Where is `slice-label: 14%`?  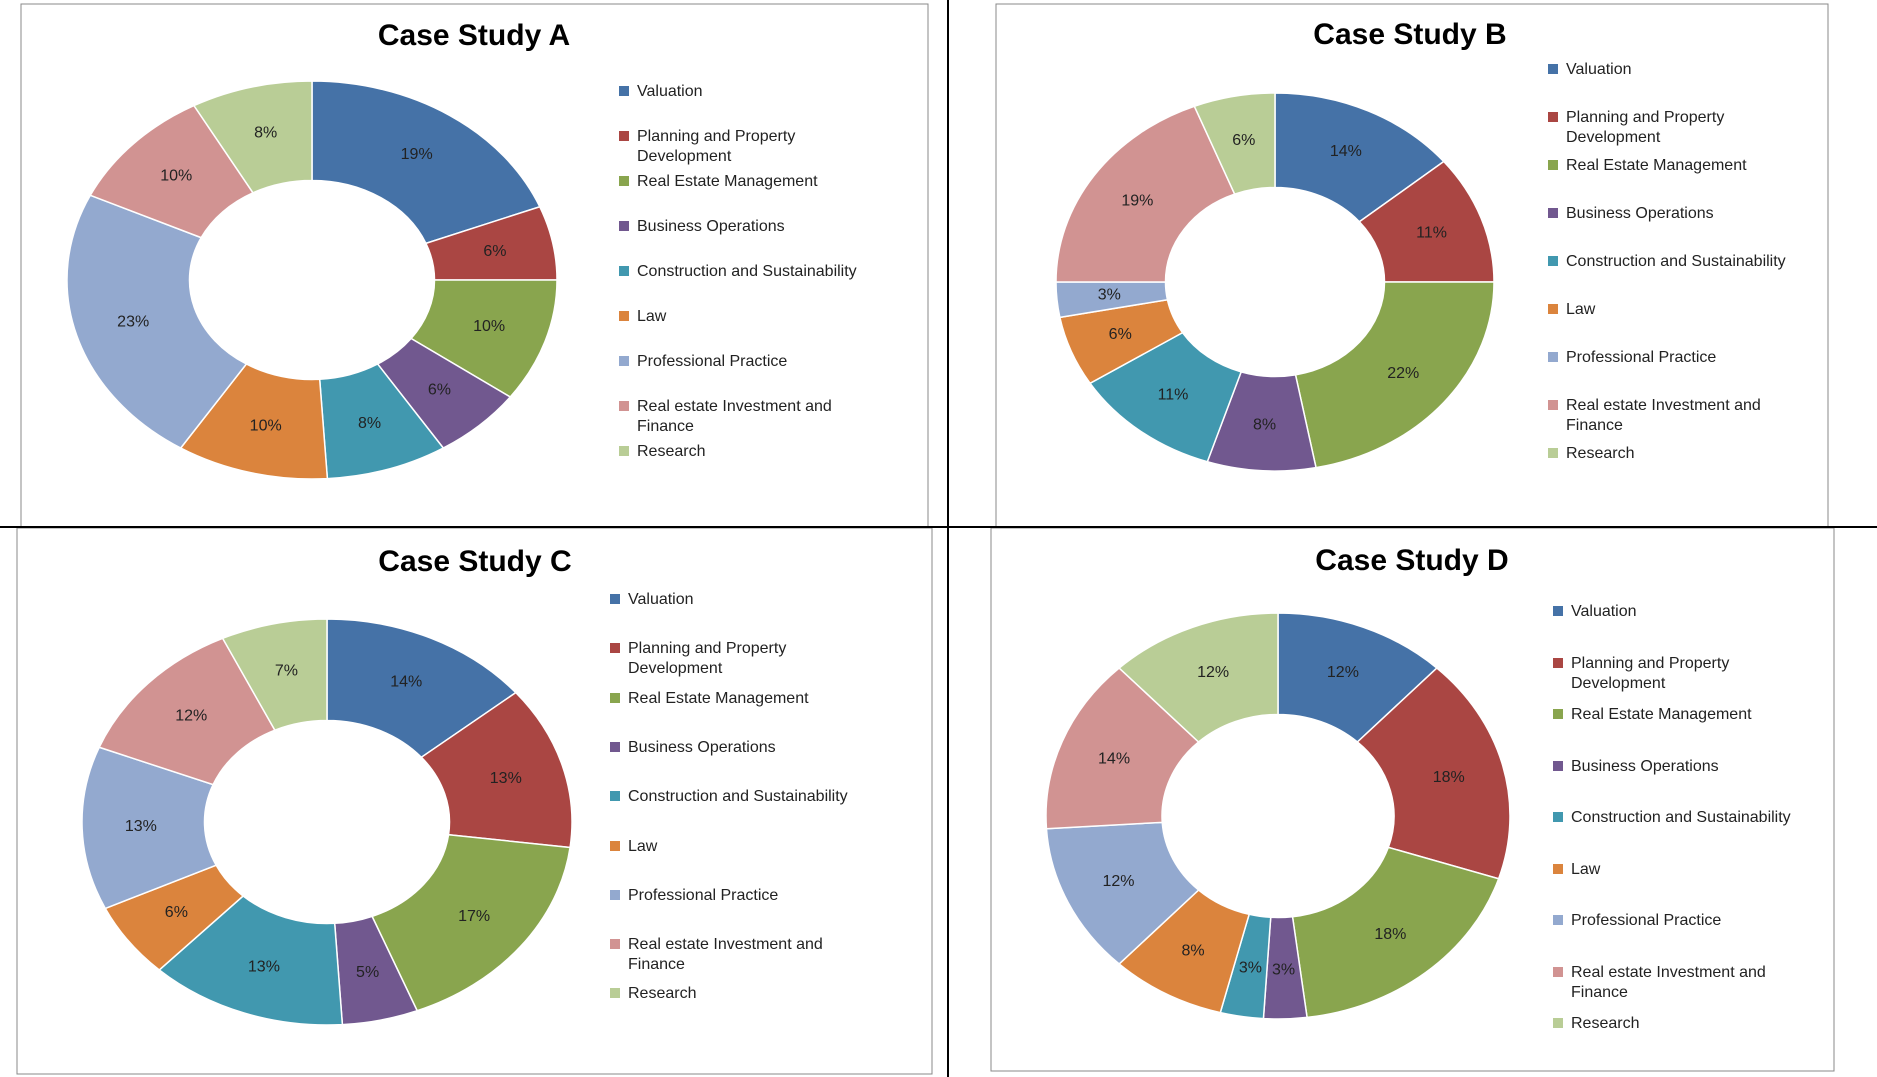 slice-label: 14% is located at coordinates (1346, 151).